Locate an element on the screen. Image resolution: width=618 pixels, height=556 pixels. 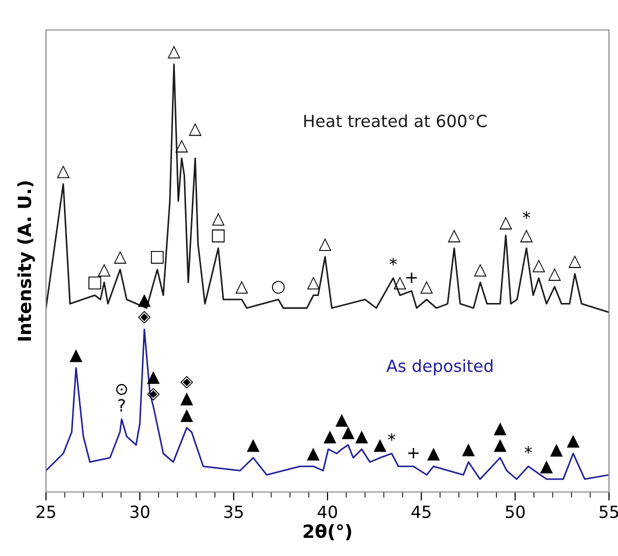
text: Heat treated at 600°C is located at coordinates (395, 121).